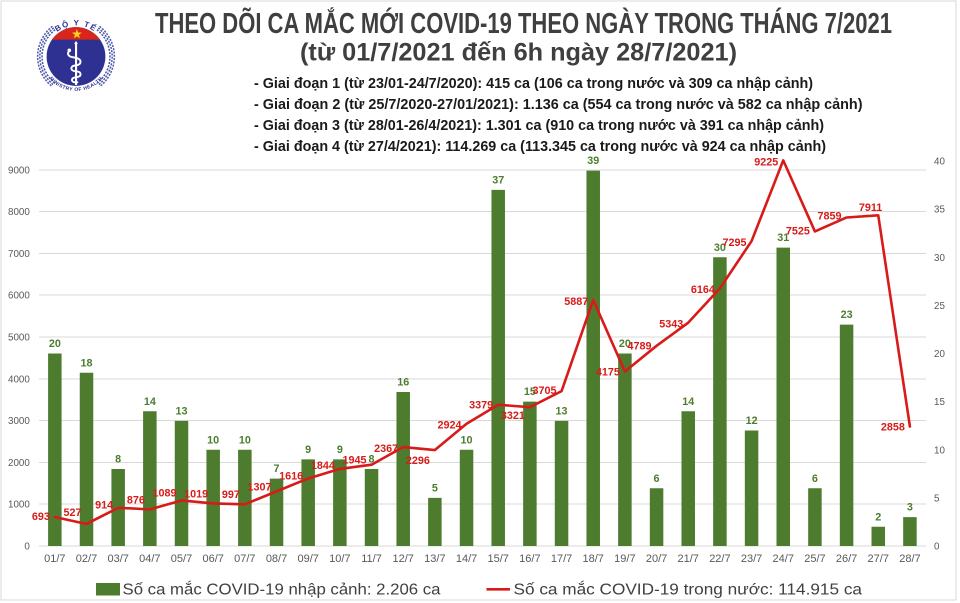  What do you see at coordinates (181, 559) in the screenshot?
I see `x-axis-date-label: 05/7` at bounding box center [181, 559].